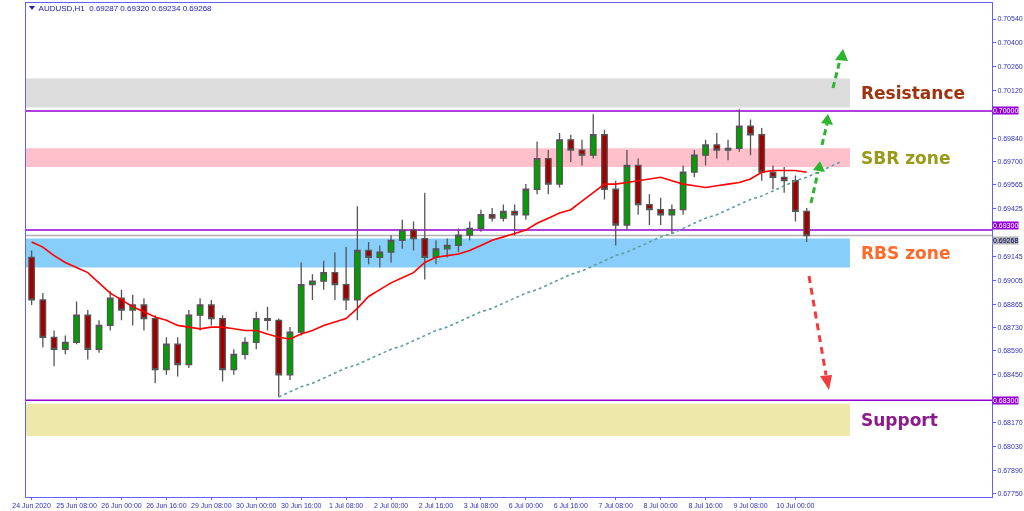 This screenshot has width=1024, height=511. Describe the element at coordinates (906, 158) in the screenshot. I see `band-label: SBR zone` at that location.